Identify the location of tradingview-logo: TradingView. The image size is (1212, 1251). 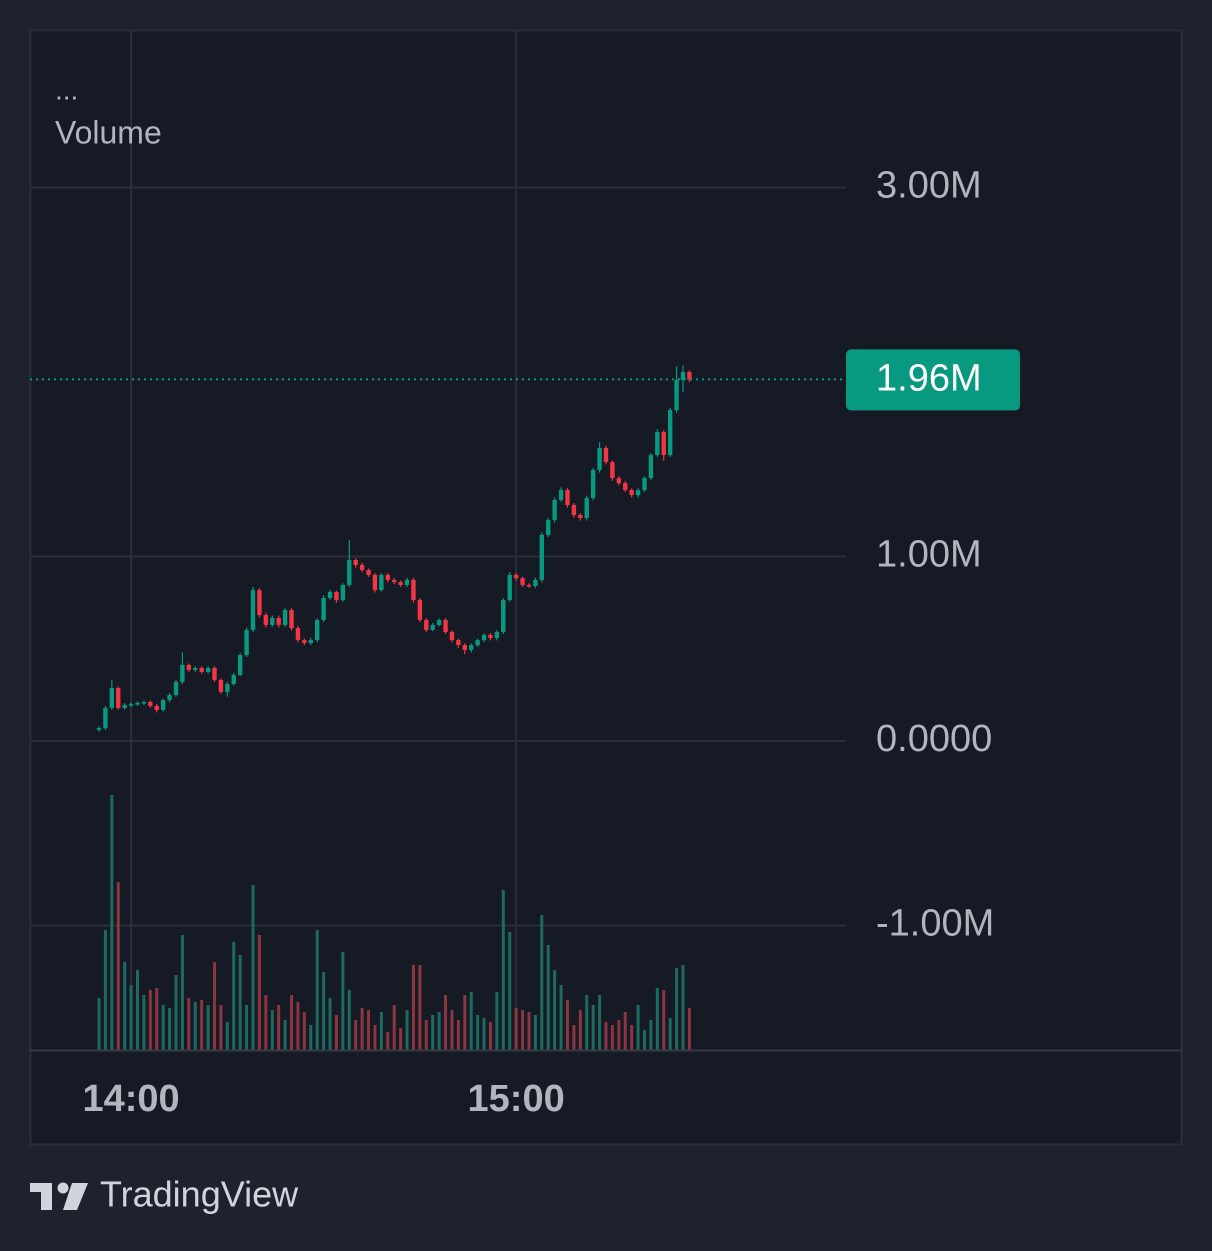
(164, 1194).